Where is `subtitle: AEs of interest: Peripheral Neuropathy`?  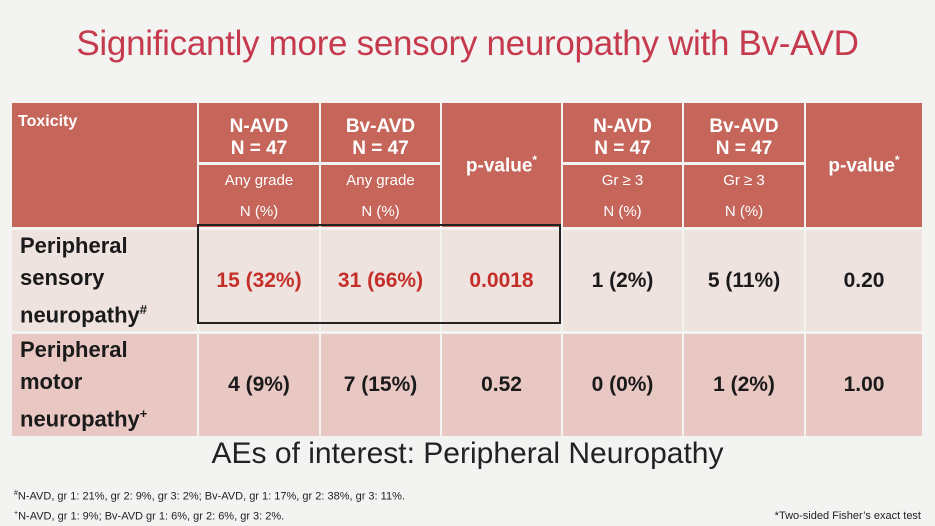 subtitle: AEs of interest: Peripheral Neuropathy is located at coordinates (467, 453).